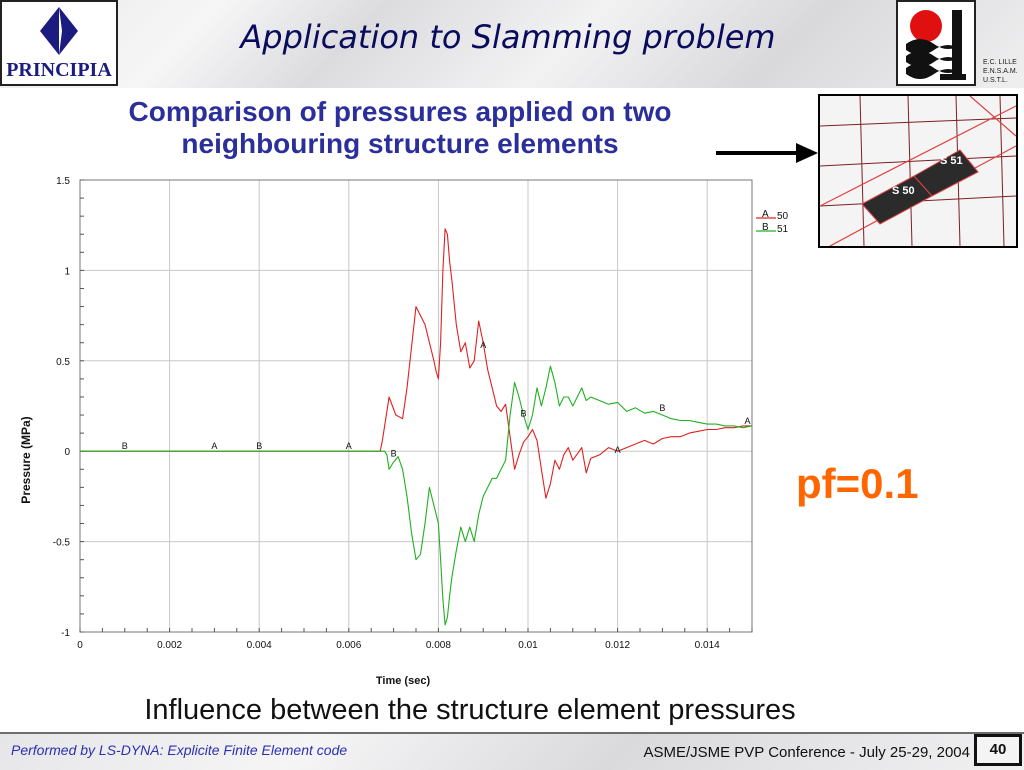 The width and height of the screenshot is (1024, 770). What do you see at coordinates (903, 191) in the screenshot?
I see `element-label-s50: S 50` at bounding box center [903, 191].